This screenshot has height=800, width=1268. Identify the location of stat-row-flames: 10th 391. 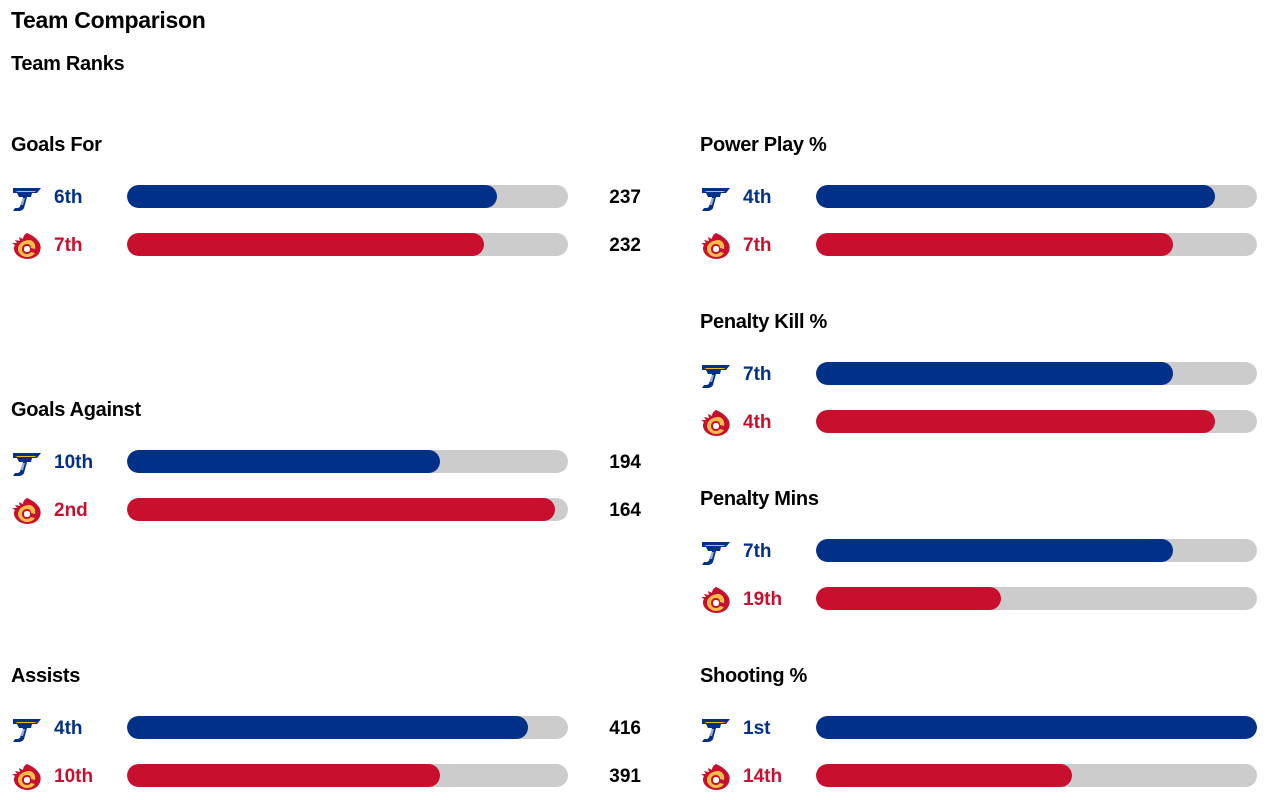
(326, 777).